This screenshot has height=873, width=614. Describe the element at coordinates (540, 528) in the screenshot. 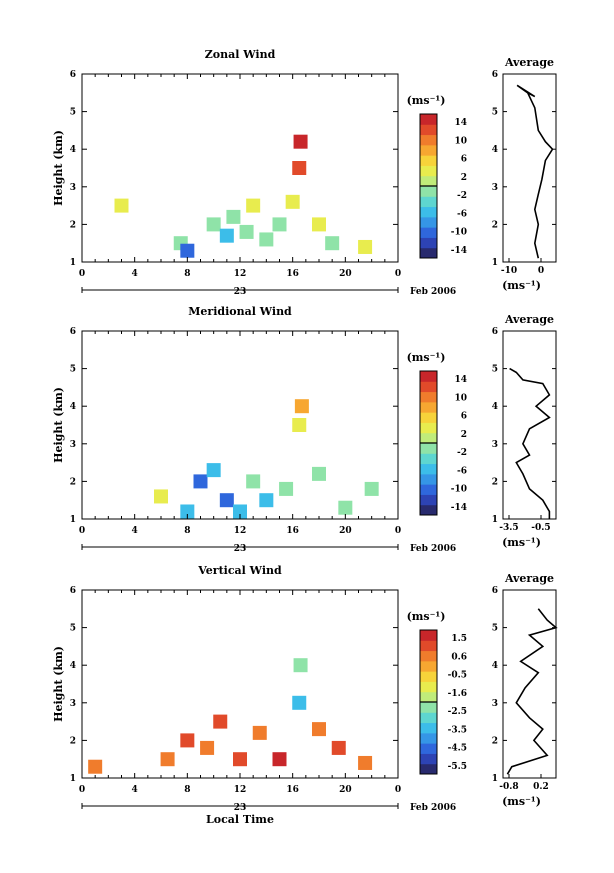

I see `avg-x-tick-label: -0.5` at that location.